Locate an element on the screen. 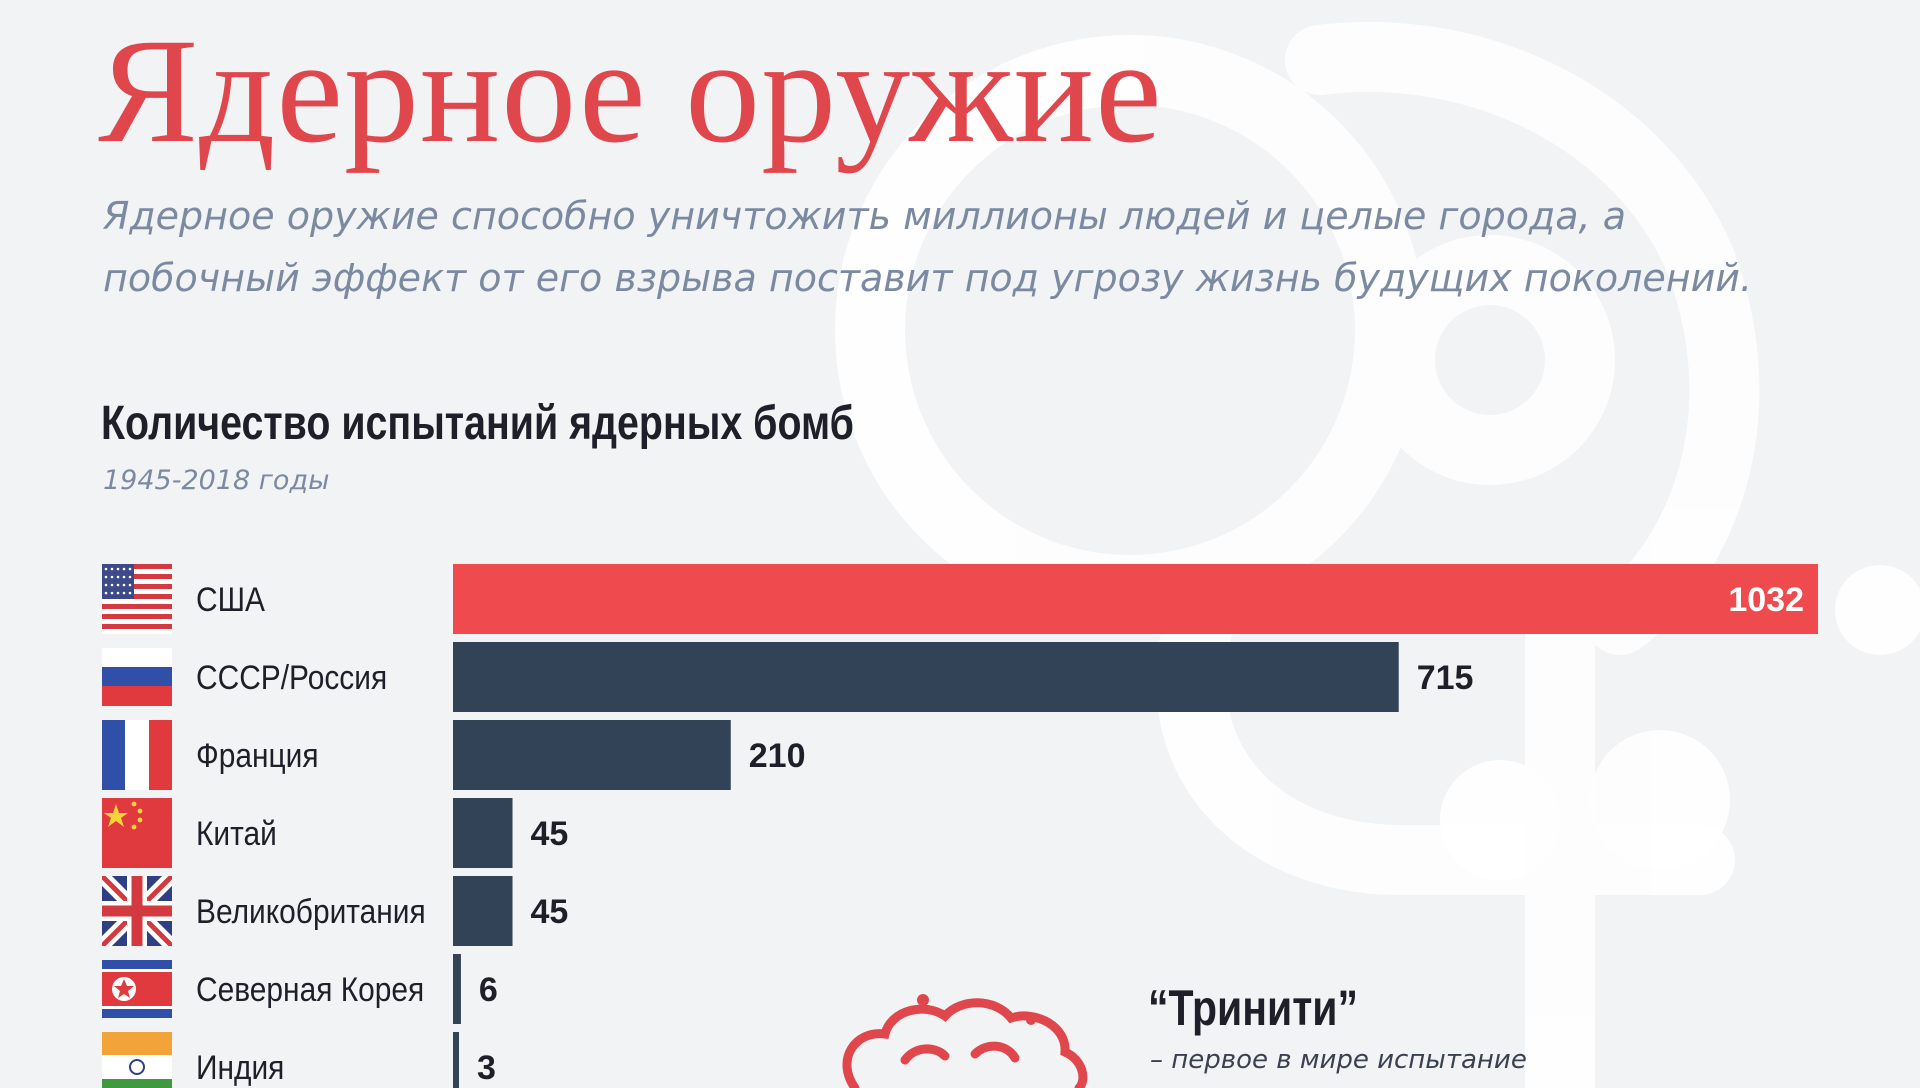 This screenshot has height=1088, width=1920. uk-flag-icon is located at coordinates (137, 911).